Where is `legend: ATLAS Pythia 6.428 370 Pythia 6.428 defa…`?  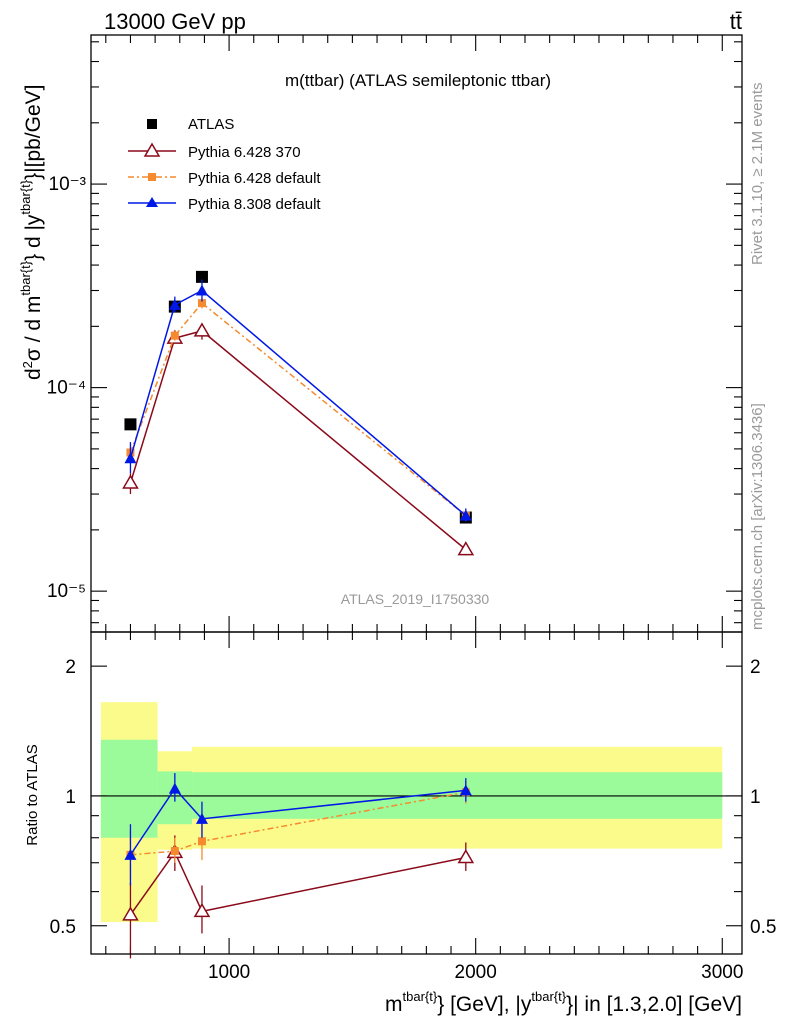
legend: ATLAS Pythia 6.428 370 Pythia 6.428 defa… is located at coordinates (224, 164).